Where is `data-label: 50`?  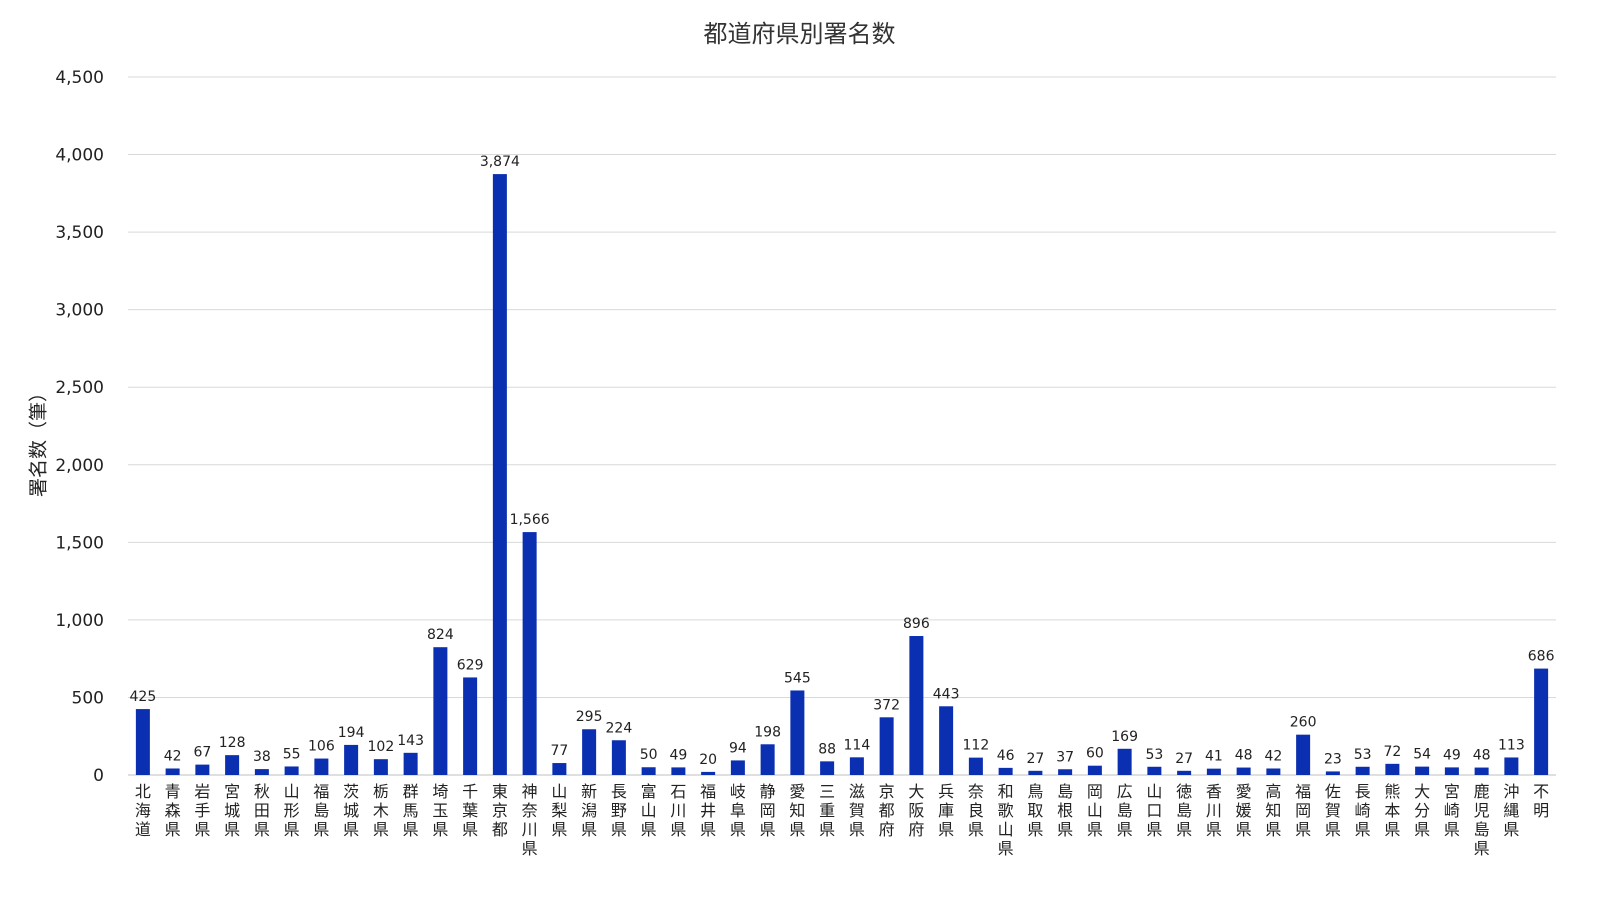
data-label: 50 is located at coordinates (649, 755).